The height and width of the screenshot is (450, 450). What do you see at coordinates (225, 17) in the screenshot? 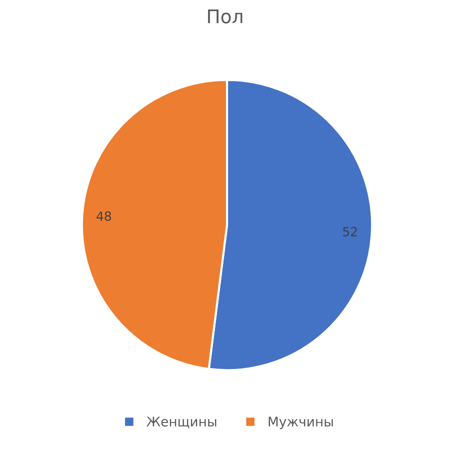
I see `chart-title: Пол` at bounding box center [225, 17].